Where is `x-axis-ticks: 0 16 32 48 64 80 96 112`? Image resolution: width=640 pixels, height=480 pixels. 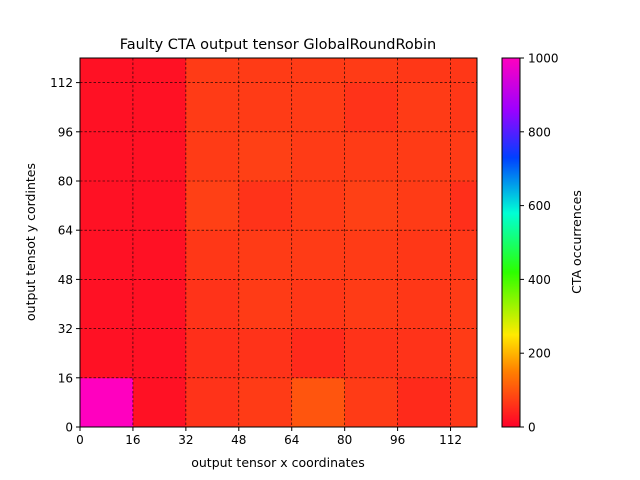 x-axis-ticks: 0 16 32 48 64 80 96 112 is located at coordinates (269, 437).